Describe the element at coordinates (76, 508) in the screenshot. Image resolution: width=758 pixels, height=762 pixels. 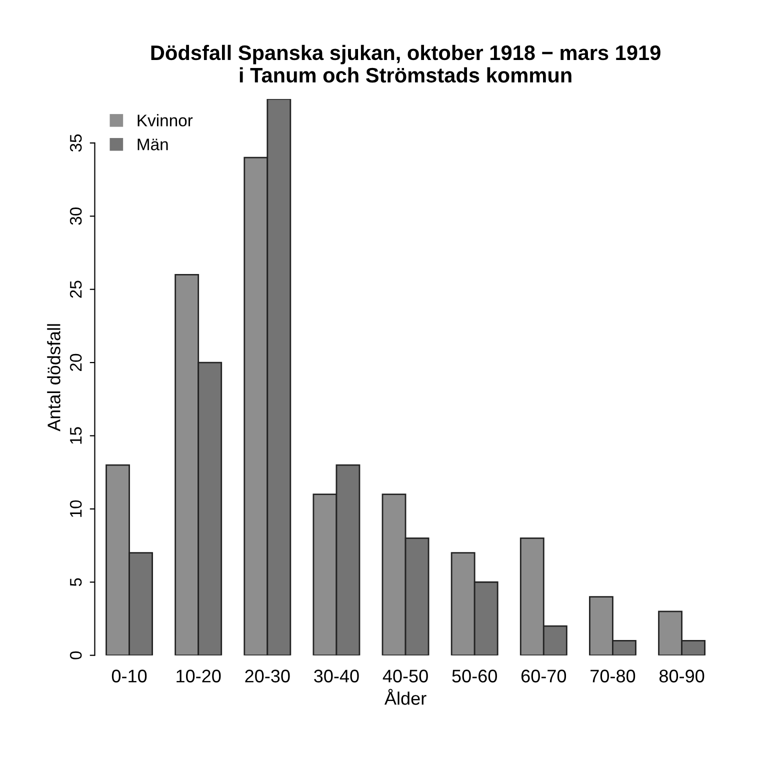
I see `y-tick-label: 10` at that location.